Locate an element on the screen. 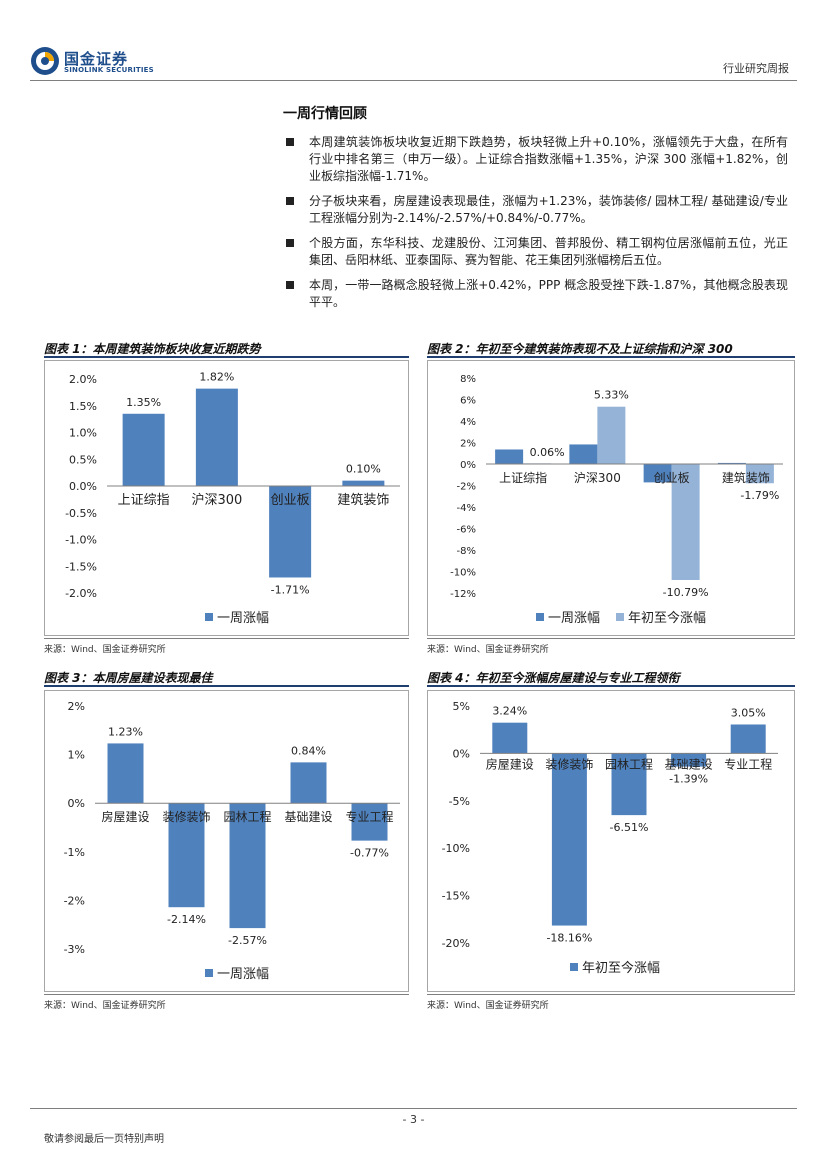 This screenshot has height=1170, width=827. chart-3-source: 来源：Wind、国金证券研究所 is located at coordinates (105, 1006).